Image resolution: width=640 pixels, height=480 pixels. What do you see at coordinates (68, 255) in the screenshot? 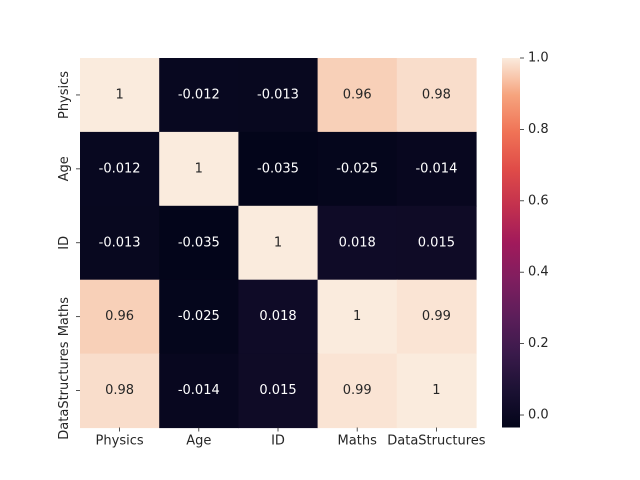
I see `y-axis: Physics Age ID Maths DataStructures` at bounding box center [68, 255].